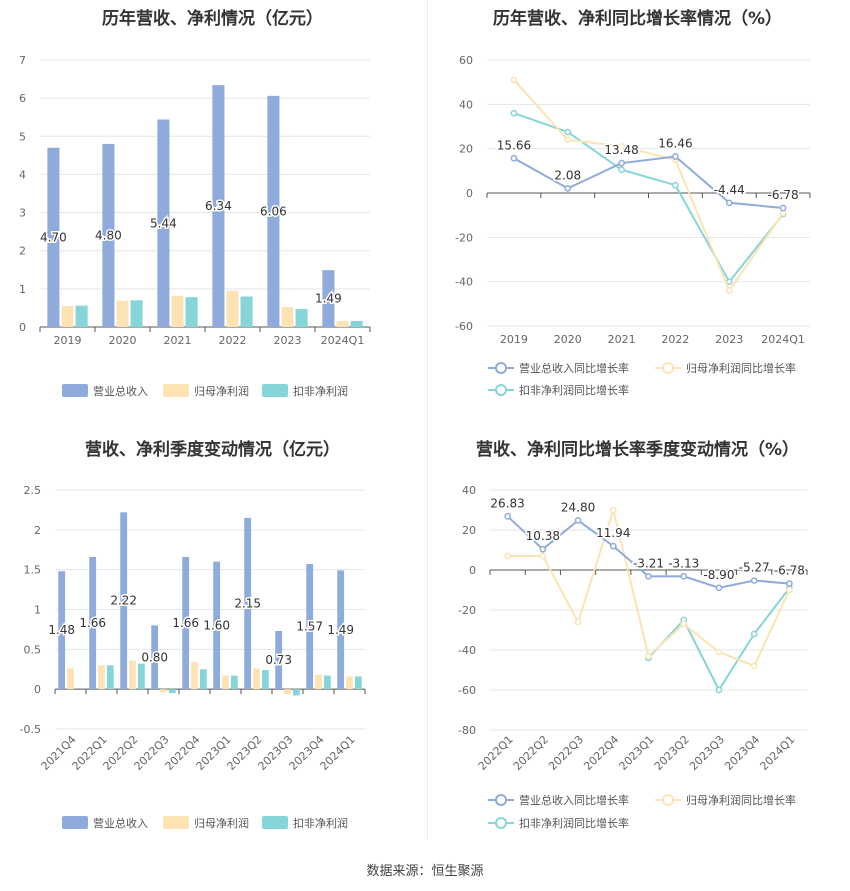 This screenshot has height=891, width=850. Describe the element at coordinates (729, 190) in the screenshot. I see `data-label: -4.44` at that location.